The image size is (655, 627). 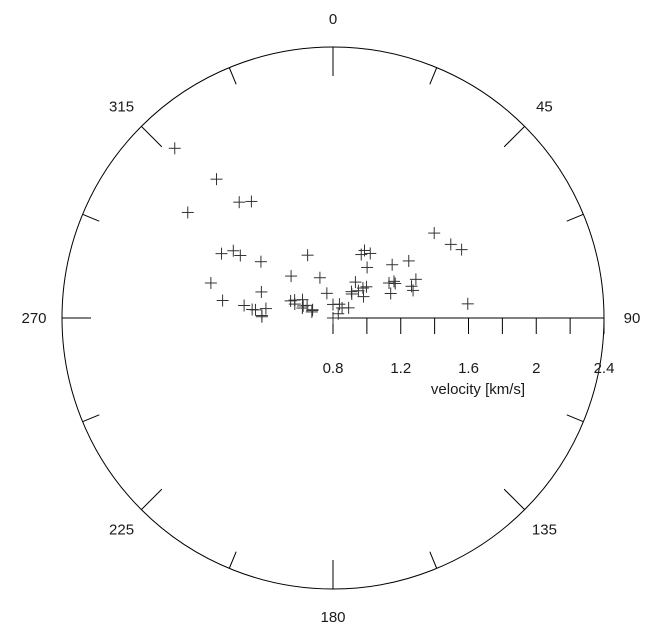 What do you see at coordinates (333, 19) in the screenshot?
I see `angle-label: 0` at bounding box center [333, 19].